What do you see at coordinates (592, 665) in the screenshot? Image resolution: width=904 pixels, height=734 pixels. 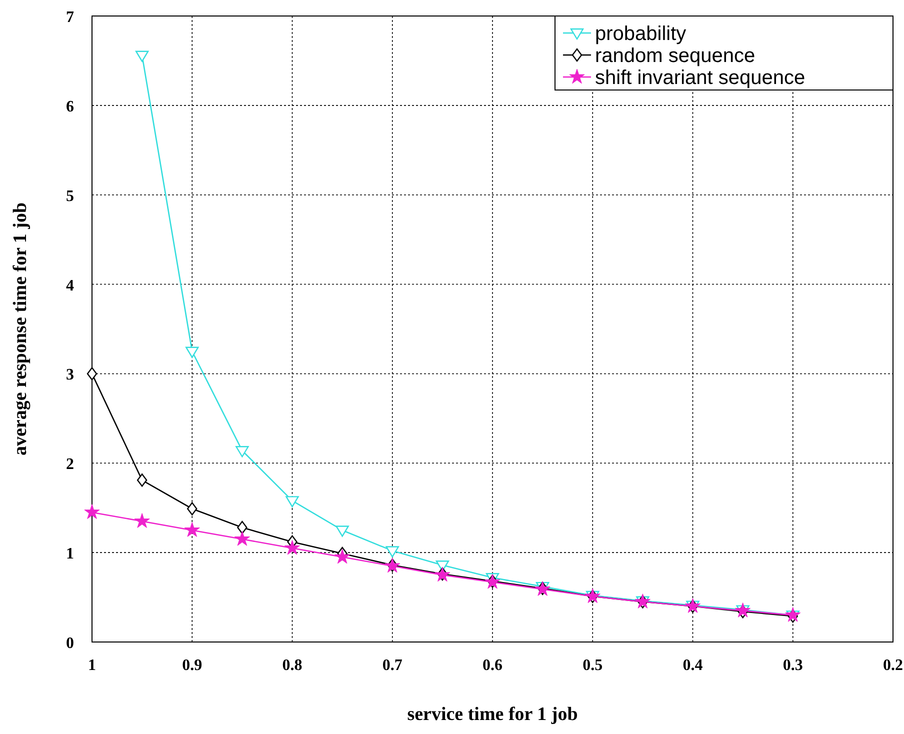 I see `x-tick-label: 0.5` at bounding box center [592, 665].